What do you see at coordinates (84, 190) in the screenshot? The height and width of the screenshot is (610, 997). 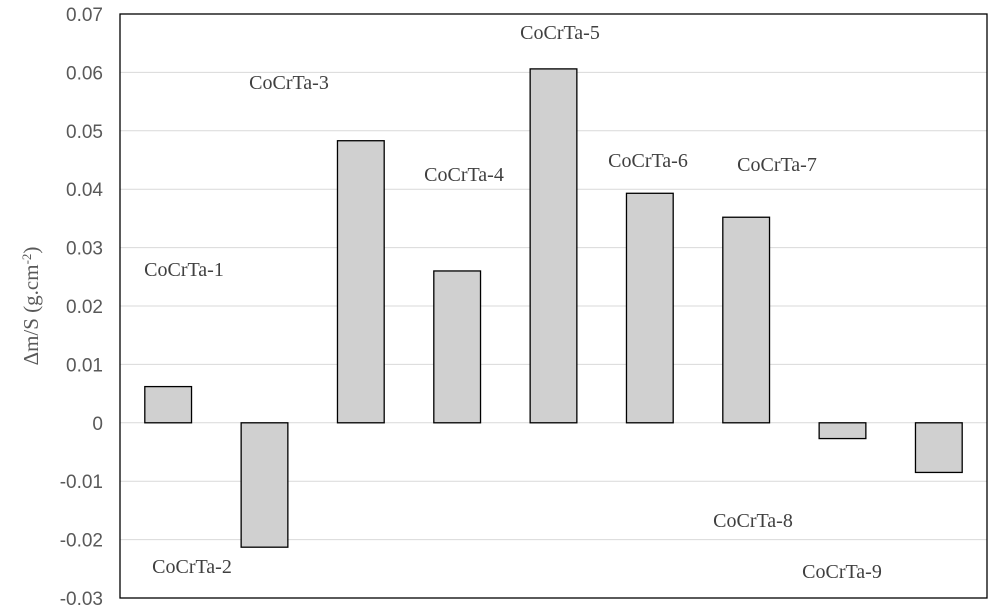 I see `y-tick-label: 0.04` at bounding box center [84, 190].